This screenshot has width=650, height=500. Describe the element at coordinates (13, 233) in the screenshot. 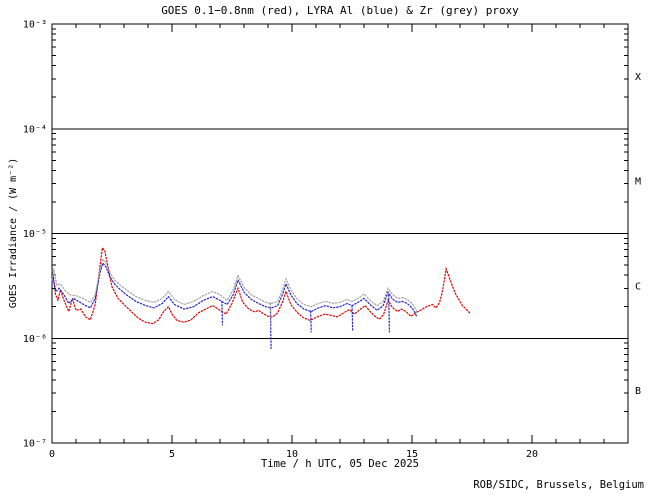

I see `y-axis-title: GOES Irradiance / (W m⁻²)` at that location.